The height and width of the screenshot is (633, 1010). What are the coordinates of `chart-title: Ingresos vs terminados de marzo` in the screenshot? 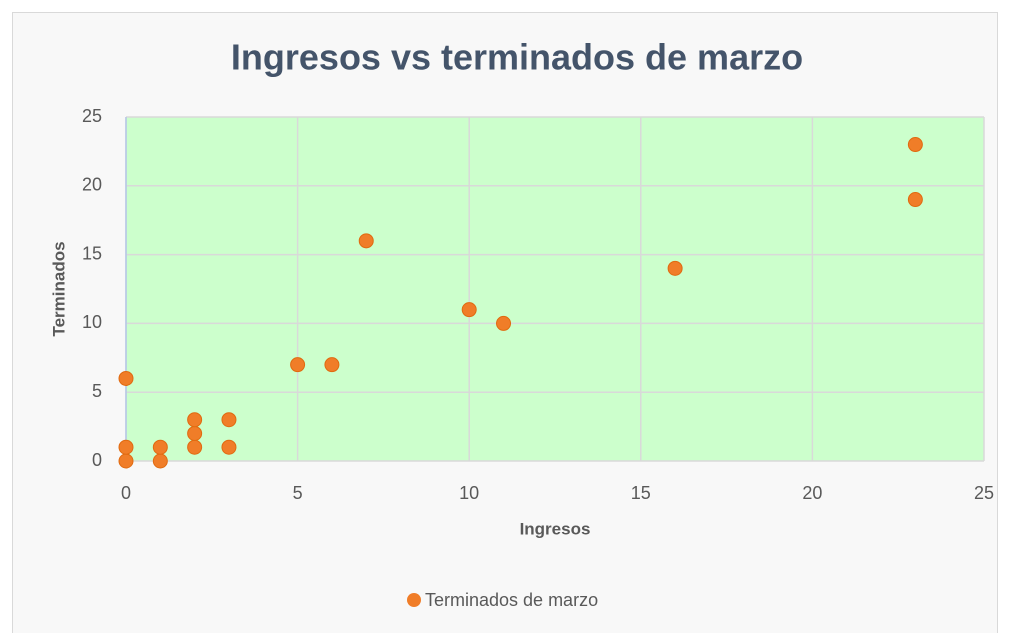 It's located at (517, 57).